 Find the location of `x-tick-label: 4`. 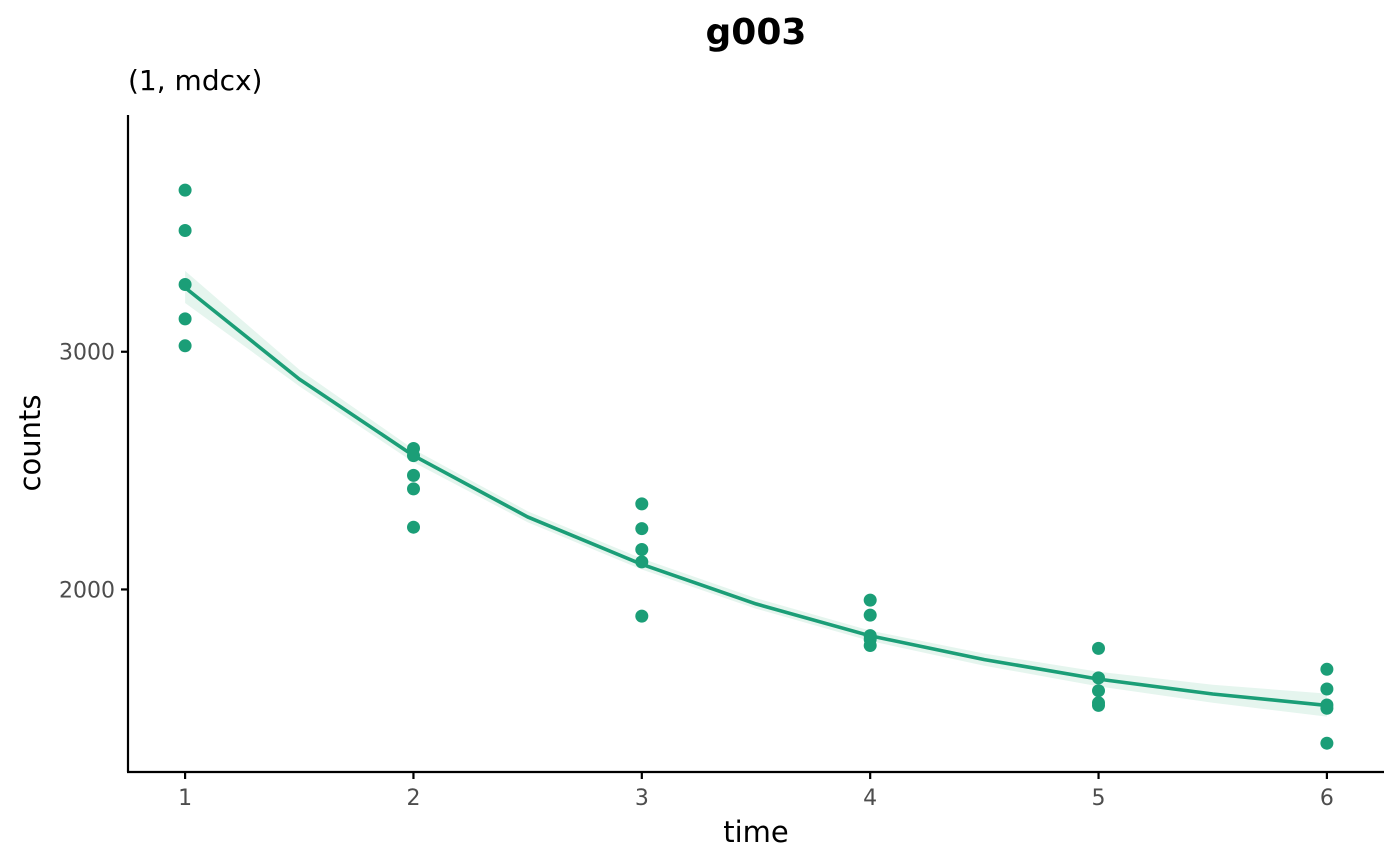

x-tick-label: 4 is located at coordinates (870, 798).